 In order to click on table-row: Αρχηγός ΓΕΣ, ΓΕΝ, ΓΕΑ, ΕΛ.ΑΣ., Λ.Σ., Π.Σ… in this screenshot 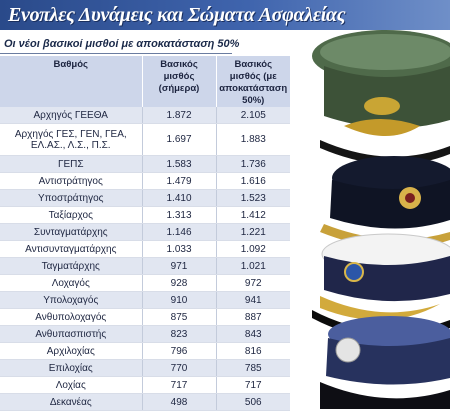, I will do `click(145, 139)`.